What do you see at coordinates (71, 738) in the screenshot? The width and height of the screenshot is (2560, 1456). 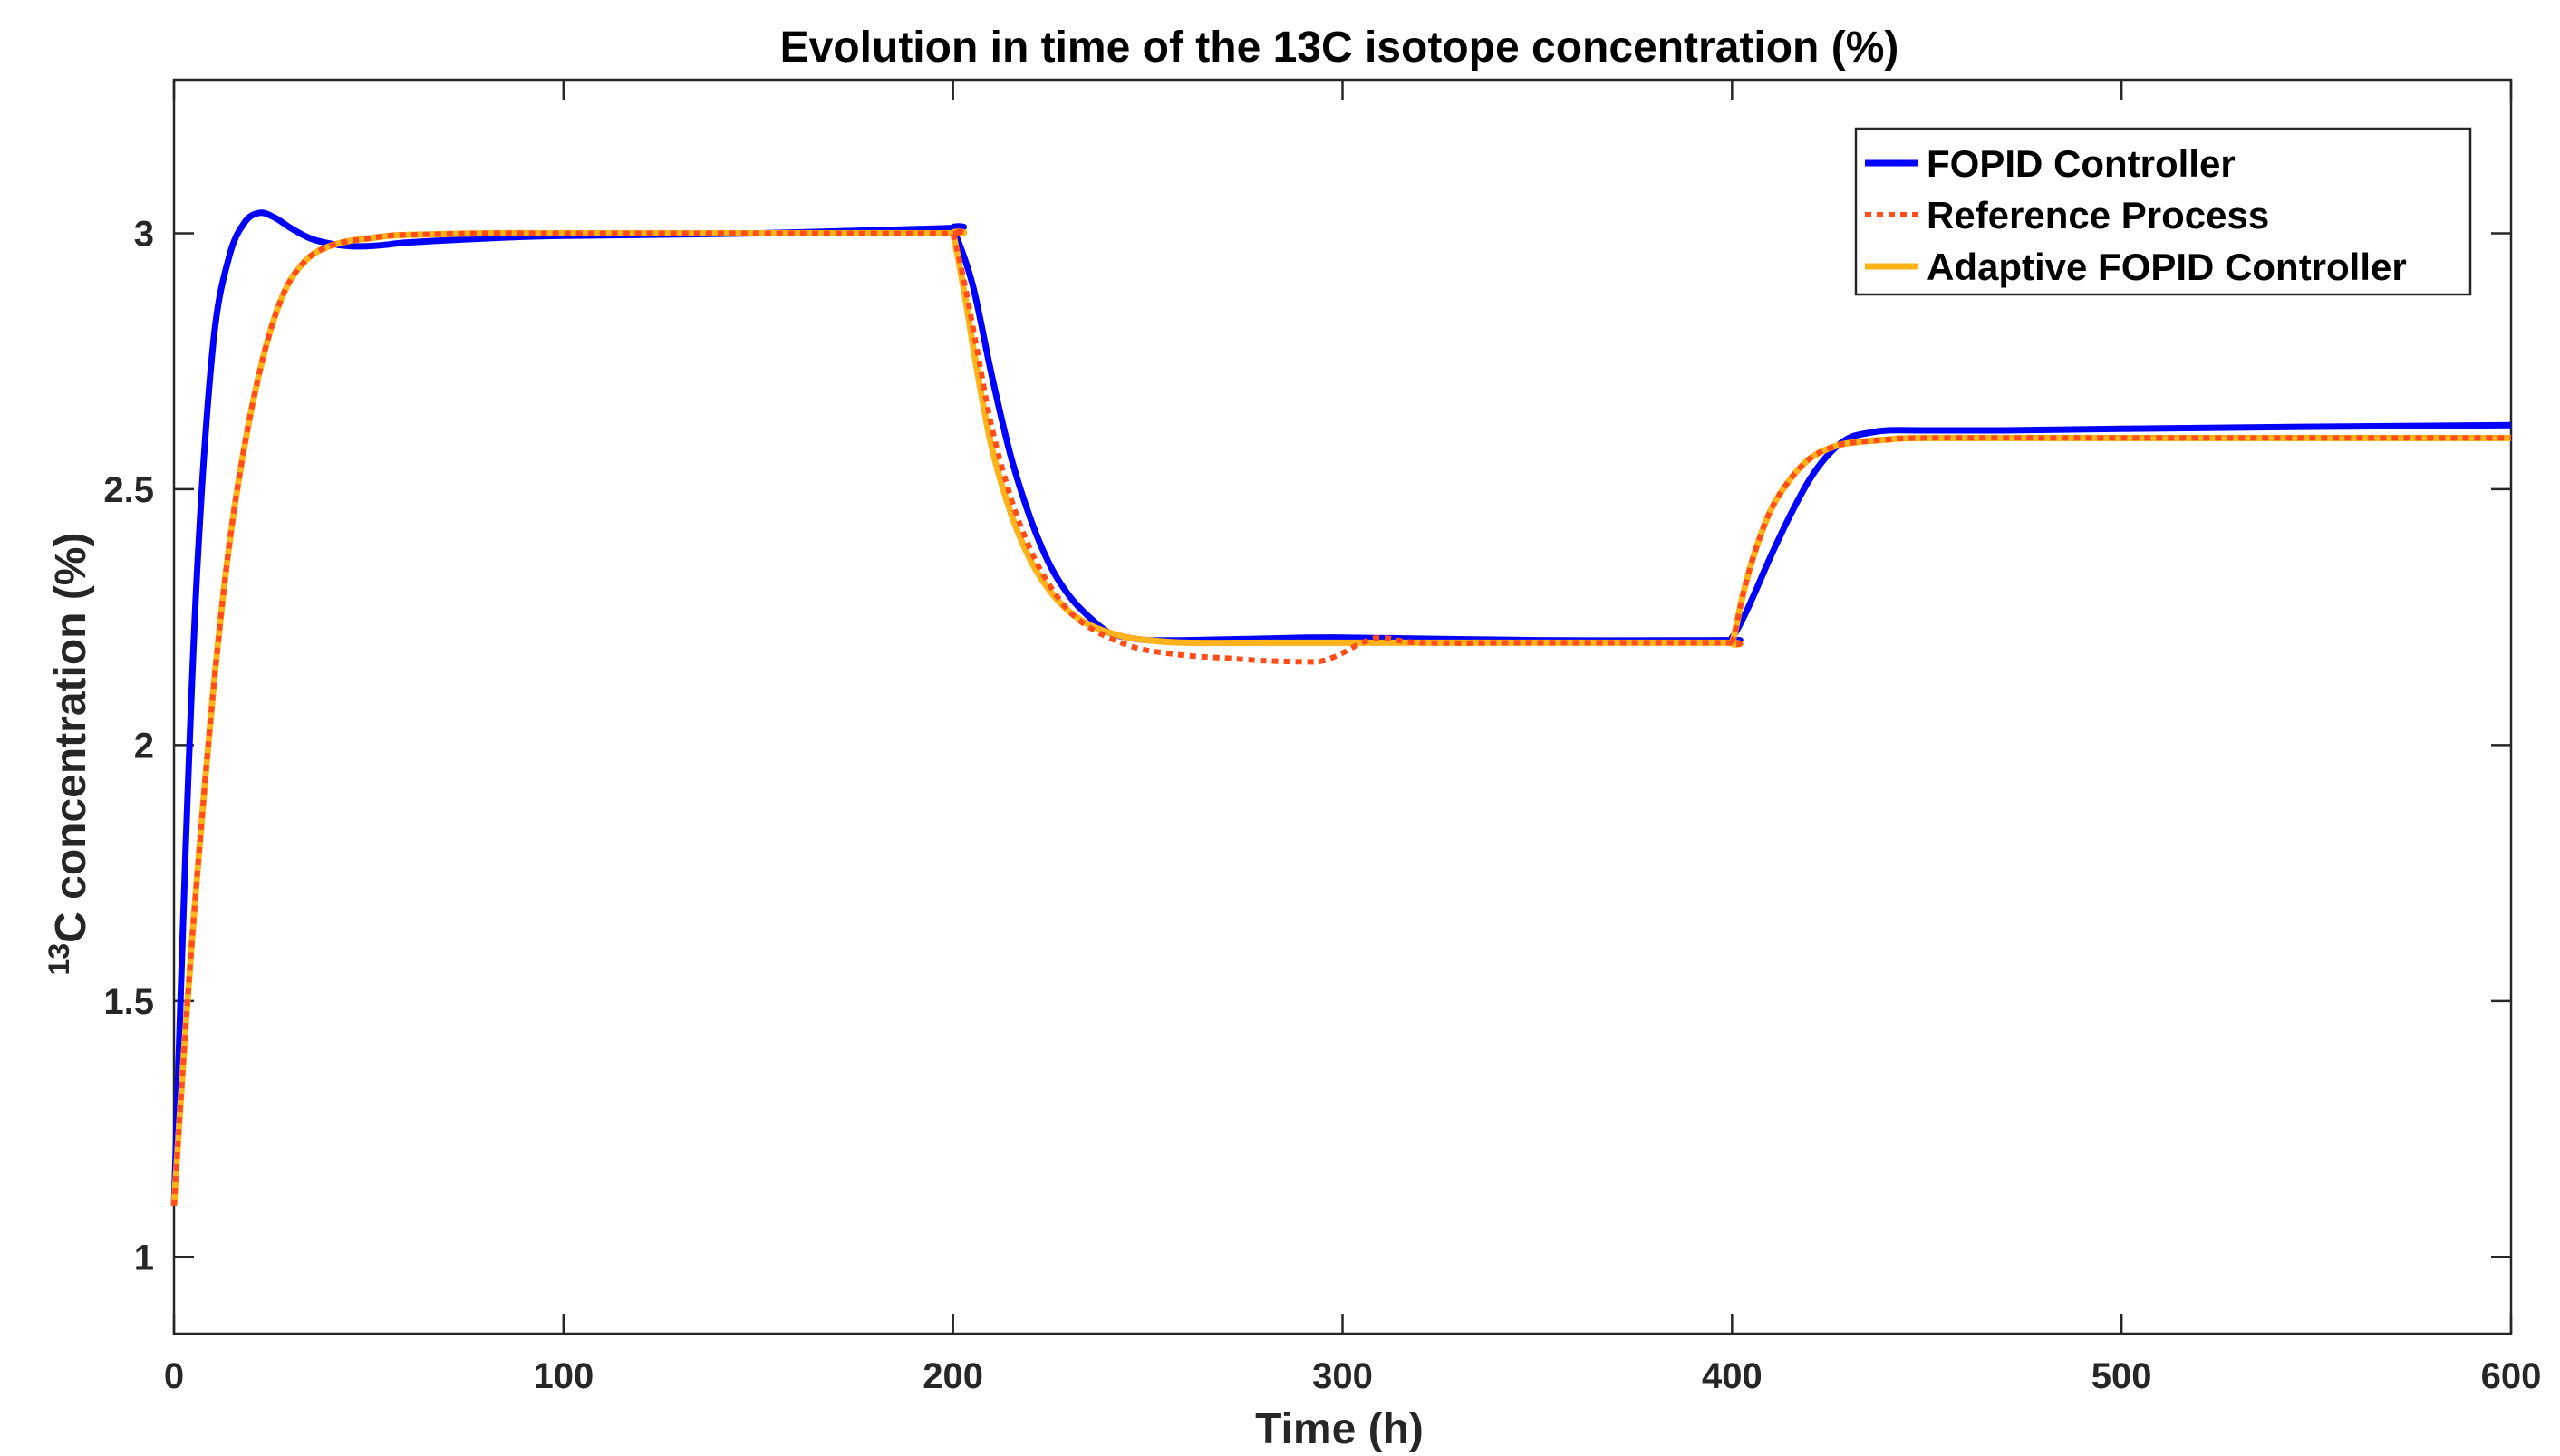 I see `y-axis-label-text: C concentration (%)` at bounding box center [71, 738].